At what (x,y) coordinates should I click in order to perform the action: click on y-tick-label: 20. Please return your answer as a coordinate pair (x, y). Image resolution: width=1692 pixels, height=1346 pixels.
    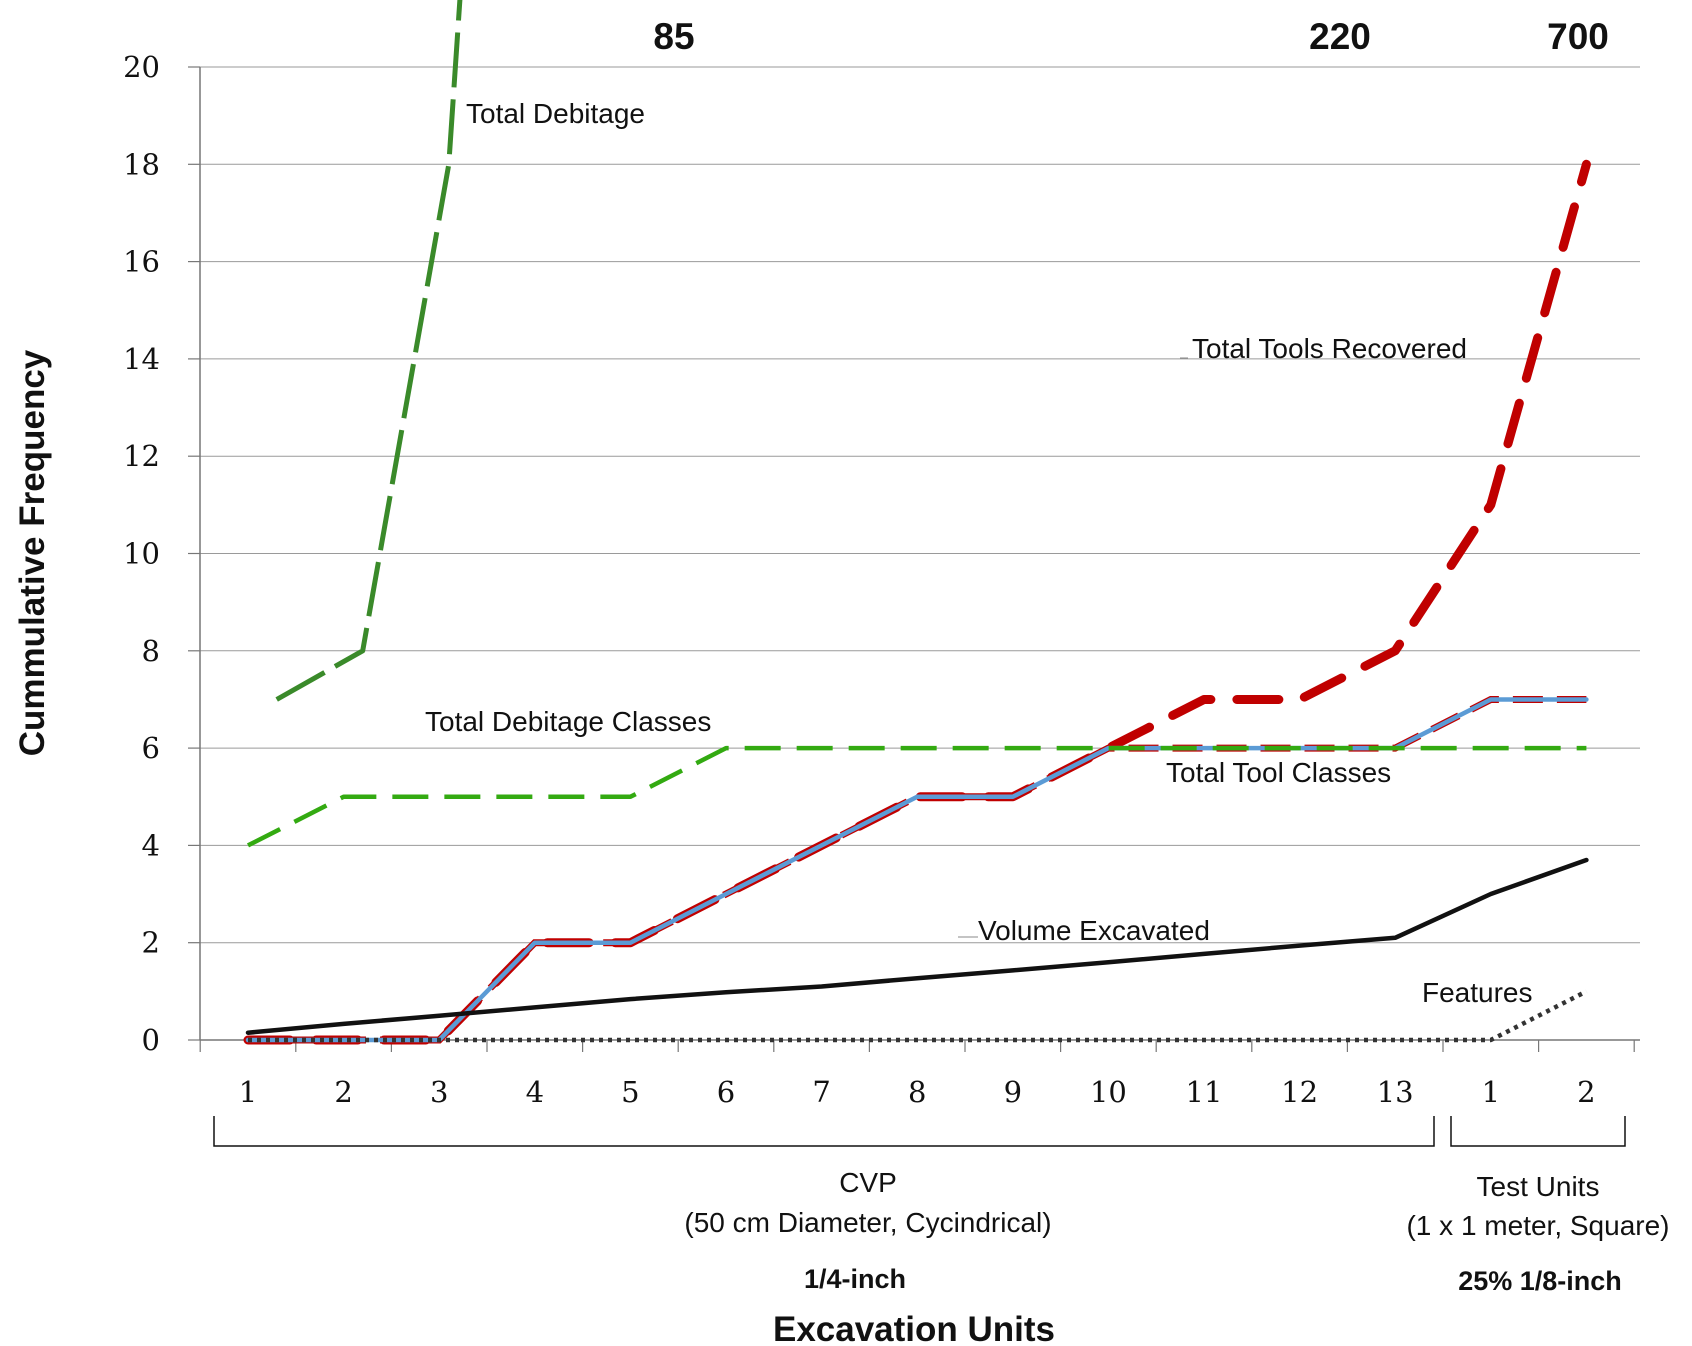
    Looking at the image, I should click on (141, 67).